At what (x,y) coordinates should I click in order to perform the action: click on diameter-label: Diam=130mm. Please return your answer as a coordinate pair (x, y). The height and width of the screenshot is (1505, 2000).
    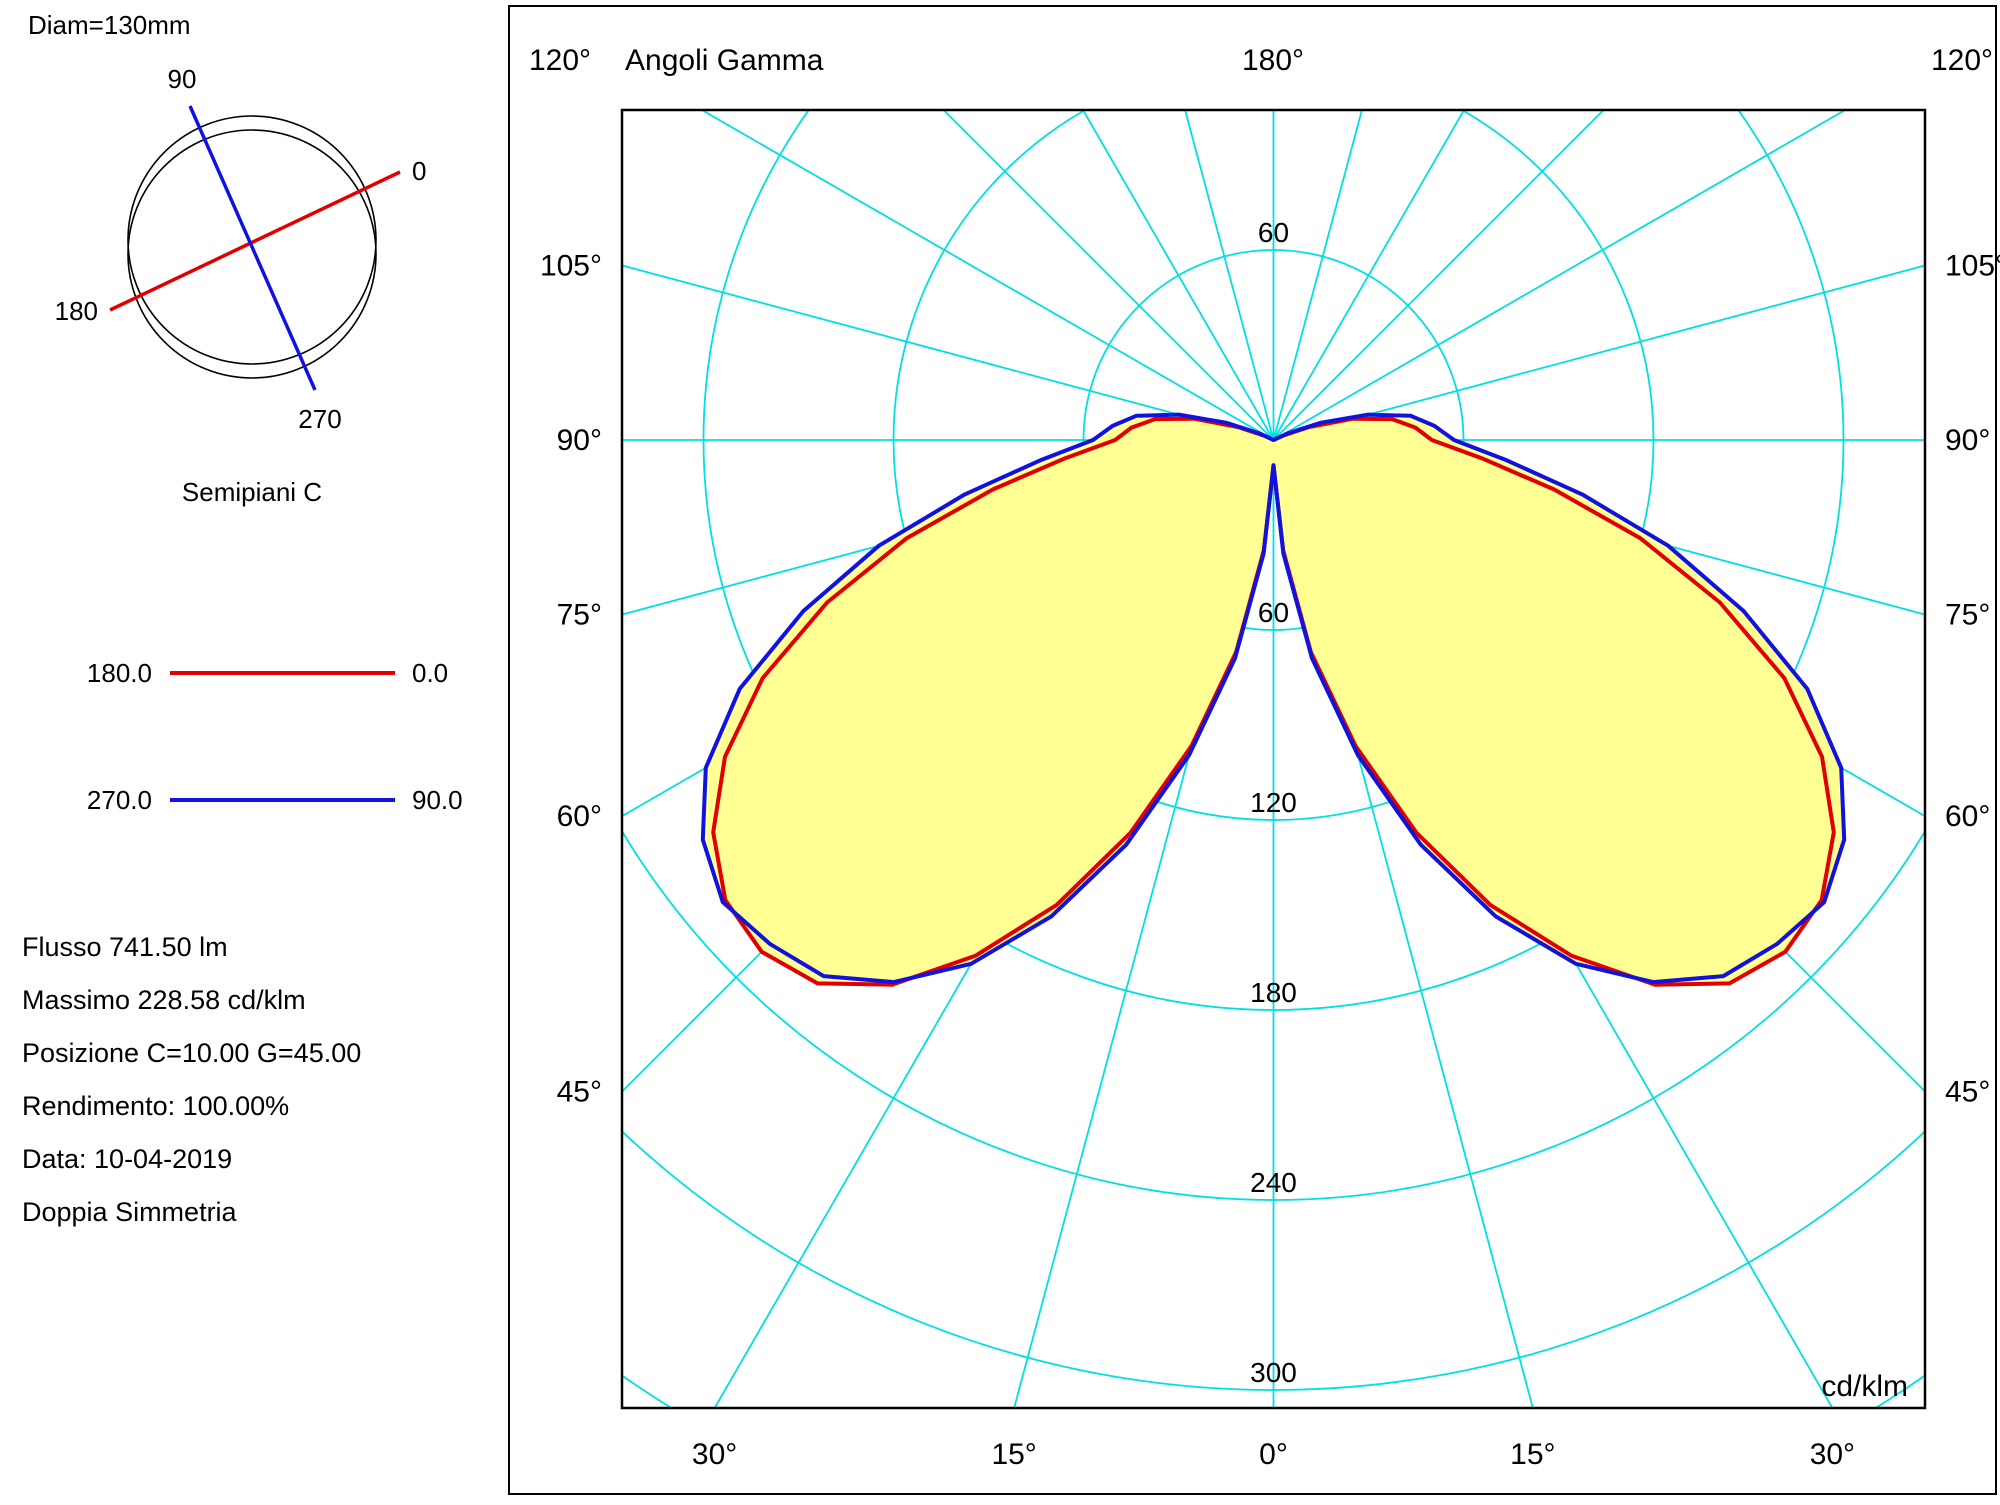
    Looking at the image, I should click on (109, 25).